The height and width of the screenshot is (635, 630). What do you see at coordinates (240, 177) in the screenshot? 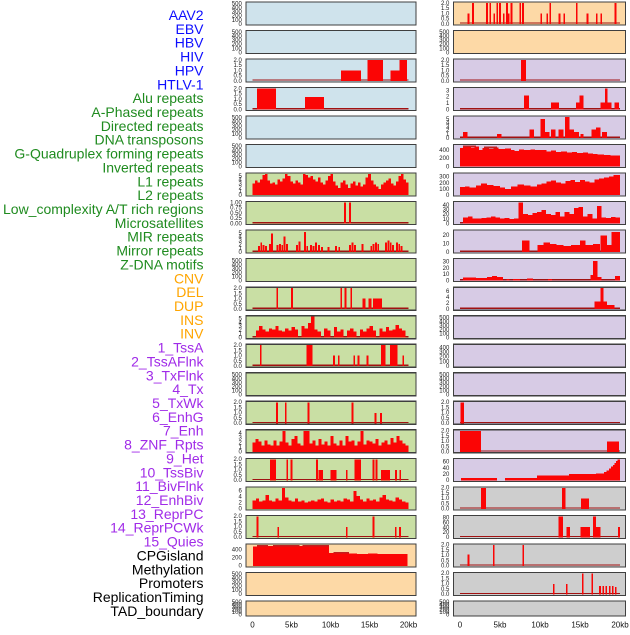
I see `svg-text: 5` at bounding box center [240, 177].